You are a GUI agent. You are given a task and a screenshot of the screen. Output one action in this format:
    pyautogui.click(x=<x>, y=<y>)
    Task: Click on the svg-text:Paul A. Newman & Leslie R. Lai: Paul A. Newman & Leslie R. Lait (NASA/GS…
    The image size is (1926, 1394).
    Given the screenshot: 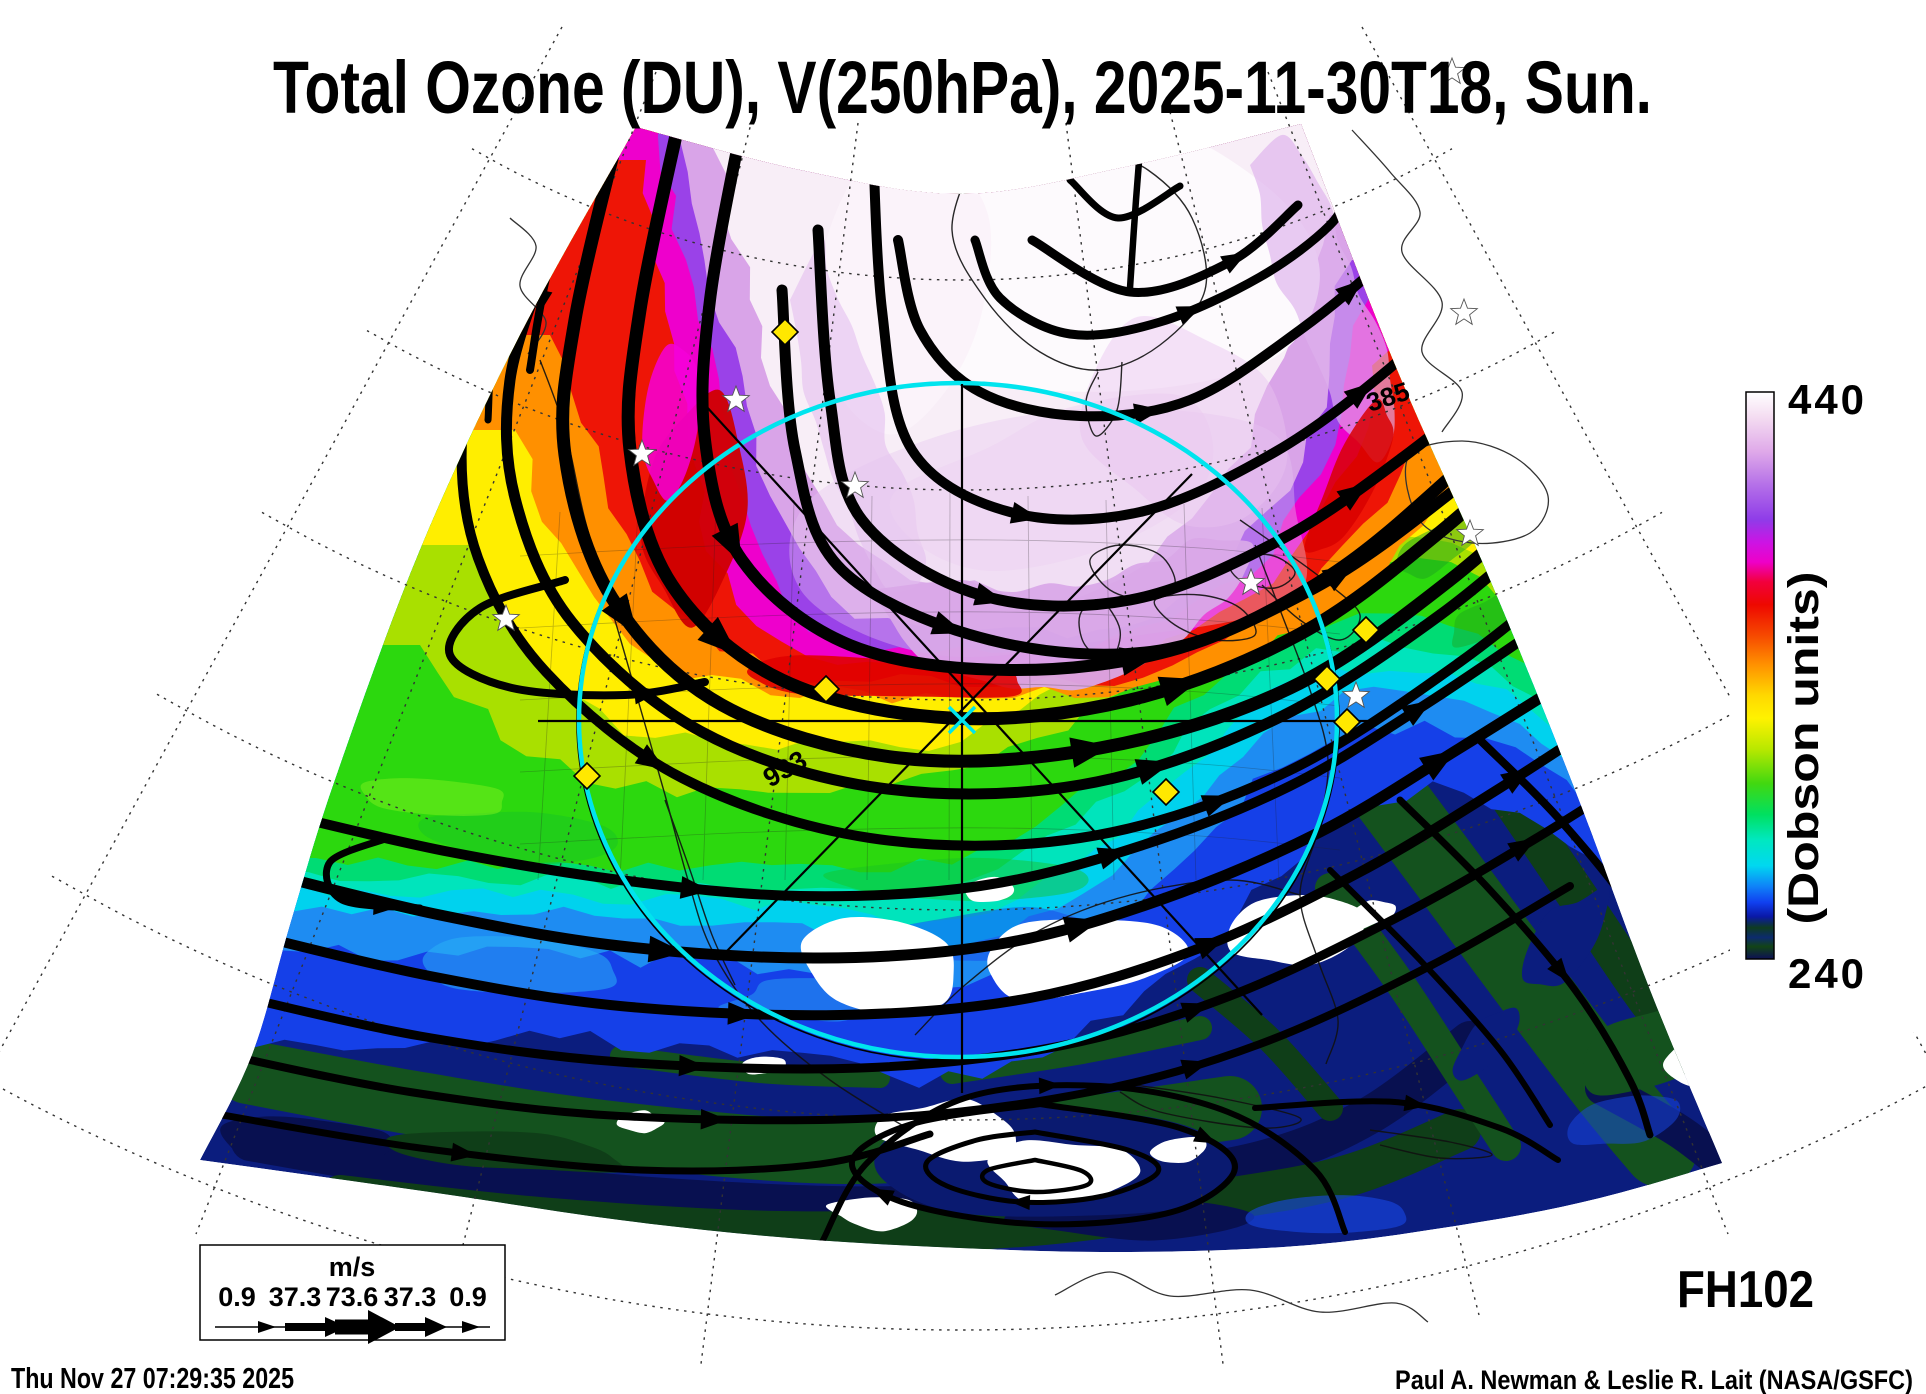 What is the action you would take?
    pyautogui.click(x=1654, y=1379)
    